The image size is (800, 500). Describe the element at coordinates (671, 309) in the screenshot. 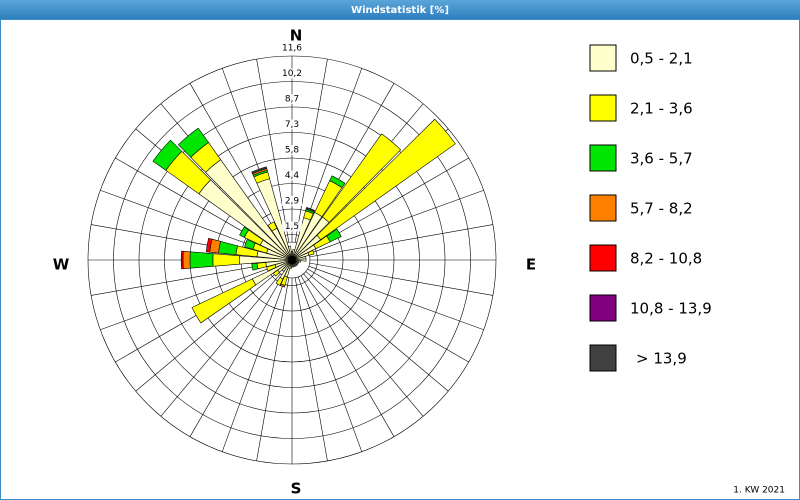

I see `legend-label: 10,8 - 13,9` at that location.